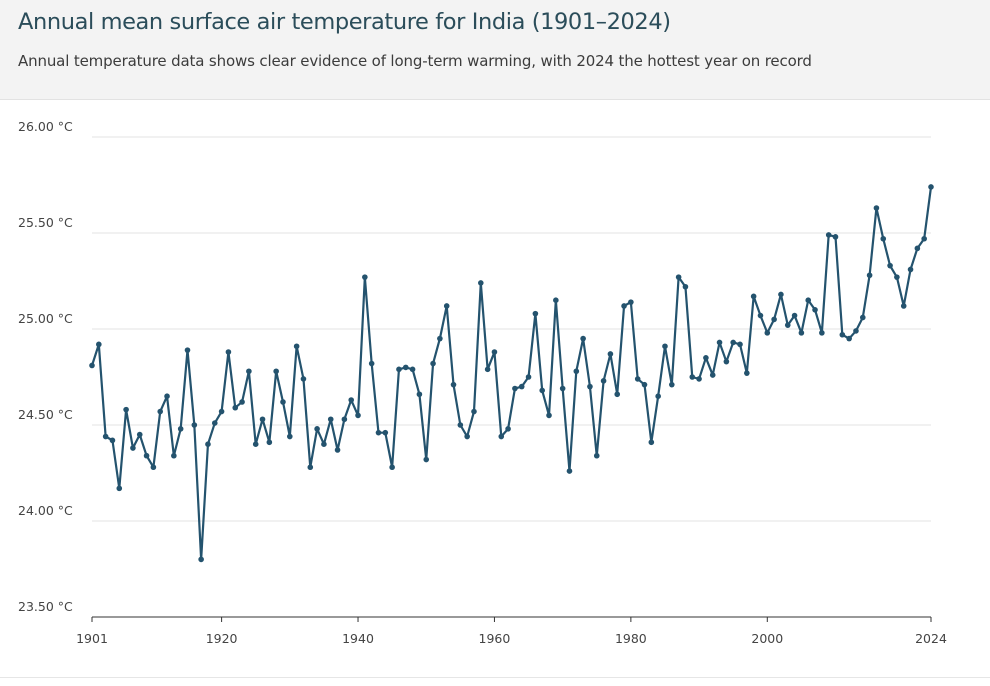 This screenshot has height=686, width=990. I want to click on data-point-1911, so click(160, 411).